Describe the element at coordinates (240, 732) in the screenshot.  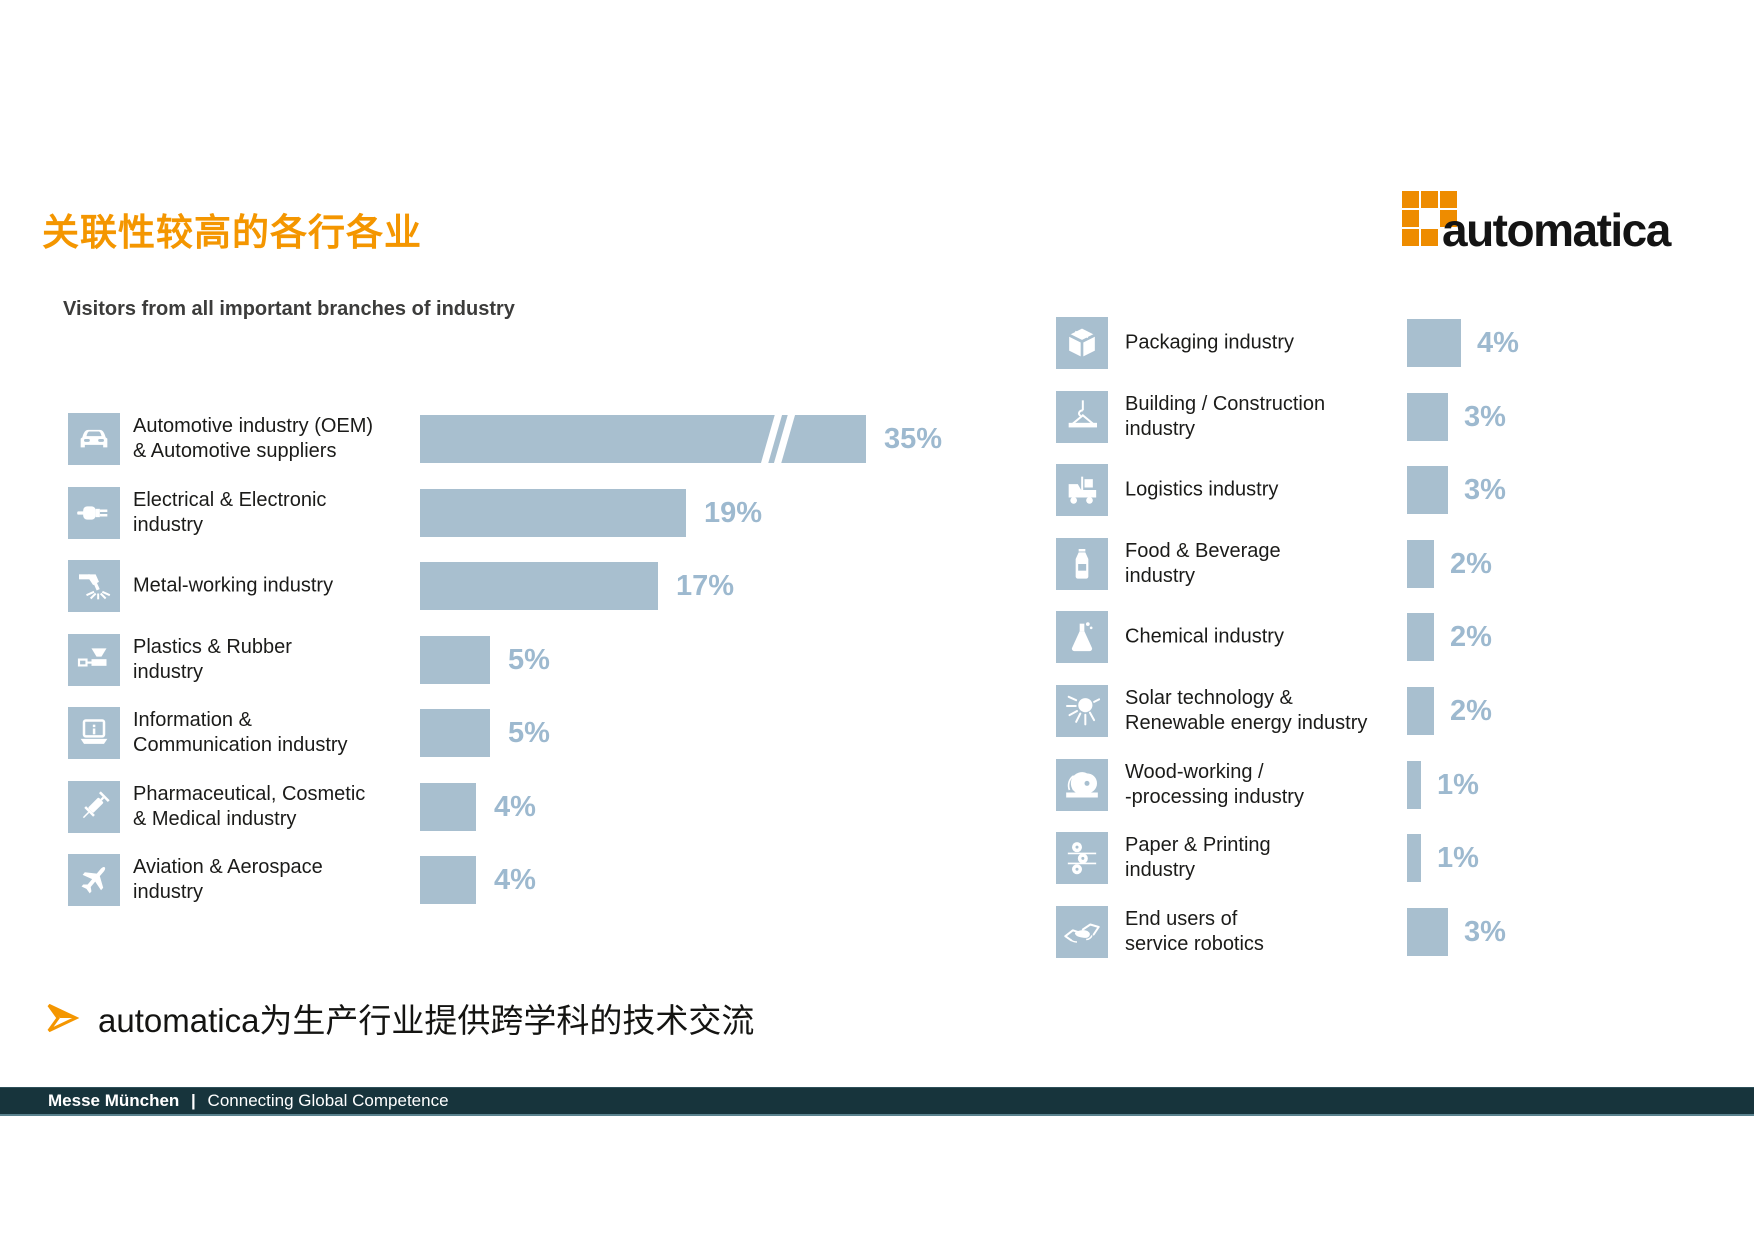
I see `chart-row-label: Information & Communication industry` at that location.